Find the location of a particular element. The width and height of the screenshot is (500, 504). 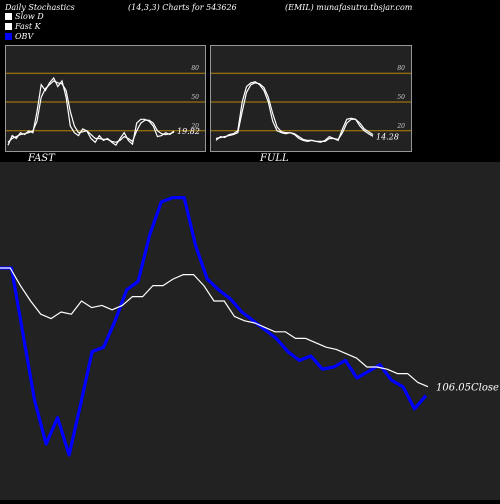

fast-panel-label: FAST is located at coordinates (41, 158).